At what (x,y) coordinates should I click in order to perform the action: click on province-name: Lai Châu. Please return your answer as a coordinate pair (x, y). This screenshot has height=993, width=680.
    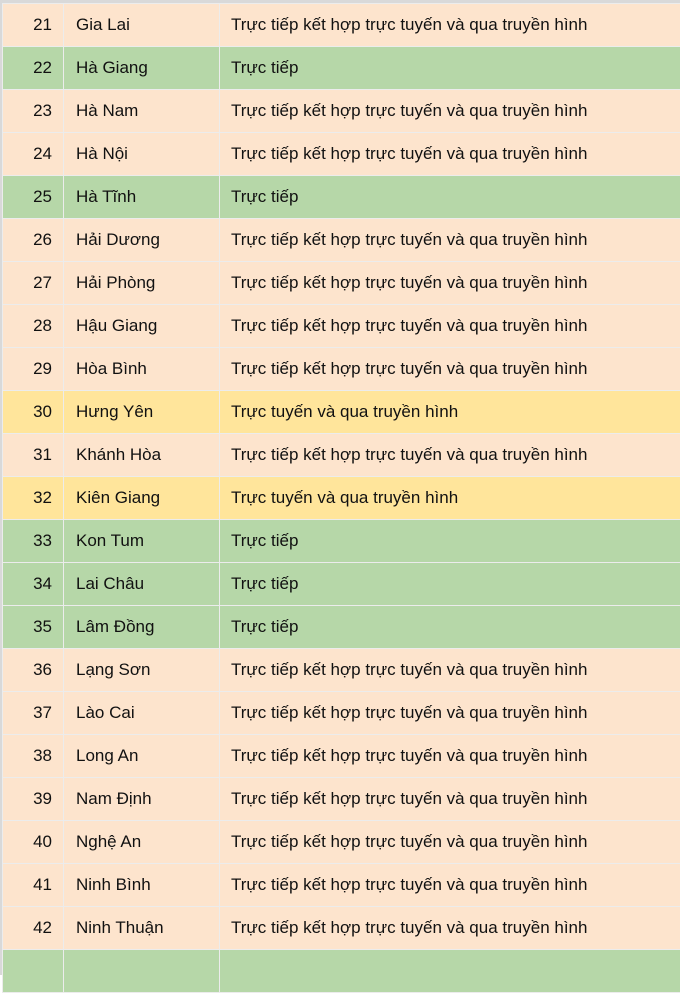
    Looking at the image, I should click on (142, 584).